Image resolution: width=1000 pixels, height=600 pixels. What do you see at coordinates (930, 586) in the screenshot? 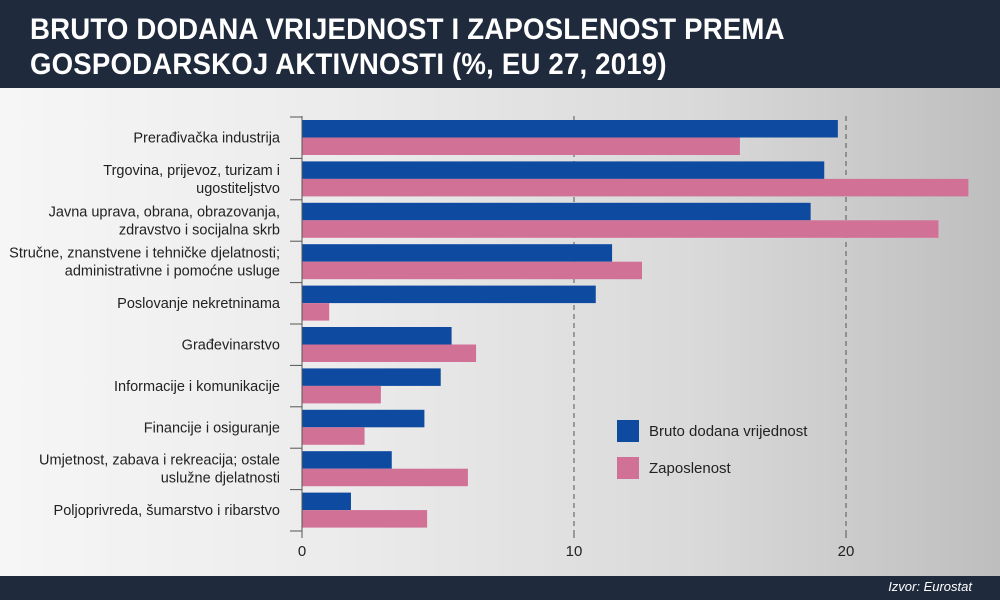
I see `source-note: Izvor: Eurostat` at bounding box center [930, 586].